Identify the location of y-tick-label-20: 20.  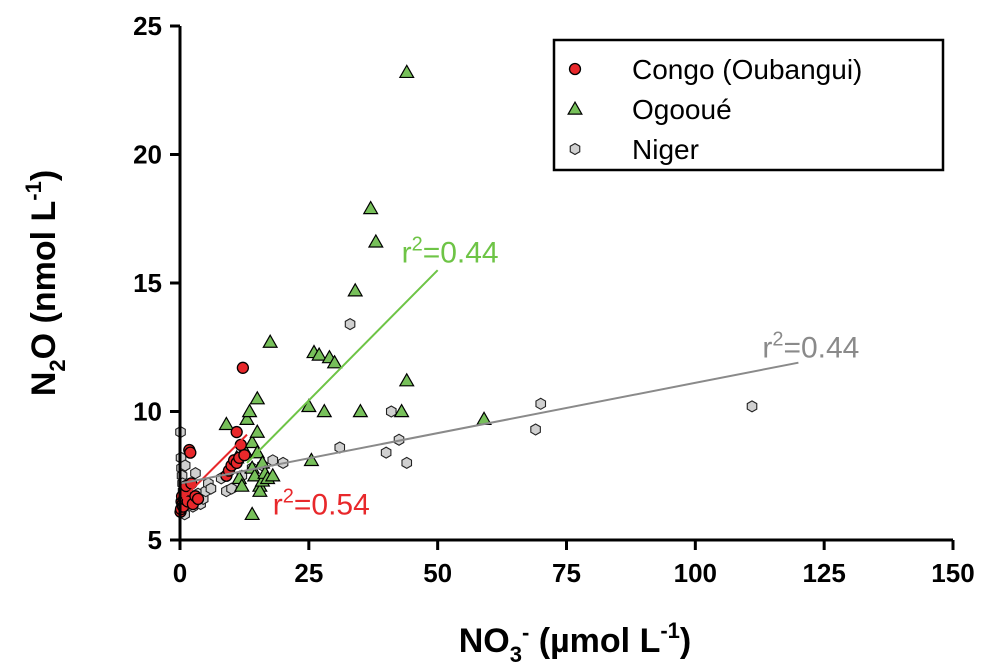
(147, 155).